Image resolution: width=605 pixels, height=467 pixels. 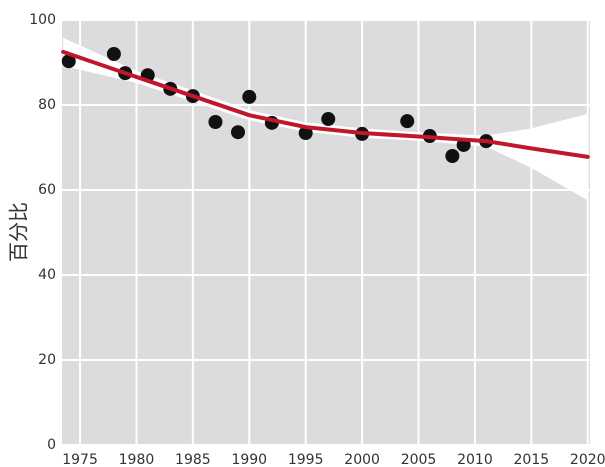 I want to click on x-tick-label: 1985, so click(x=193, y=459).